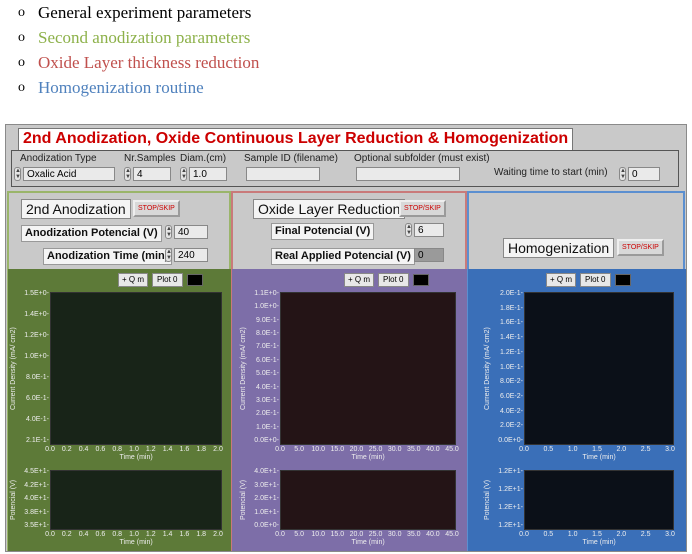  What do you see at coordinates (511, 411) in the screenshot?
I see `y-tick-label: 4.0E-2-` at bounding box center [511, 411].